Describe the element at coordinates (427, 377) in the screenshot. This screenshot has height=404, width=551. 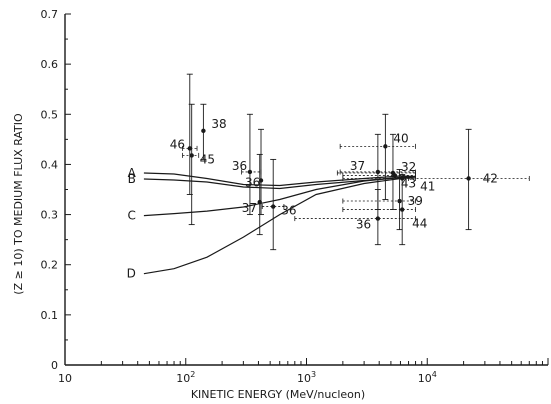
I see `x-tick-label: 10⁴` at that location.